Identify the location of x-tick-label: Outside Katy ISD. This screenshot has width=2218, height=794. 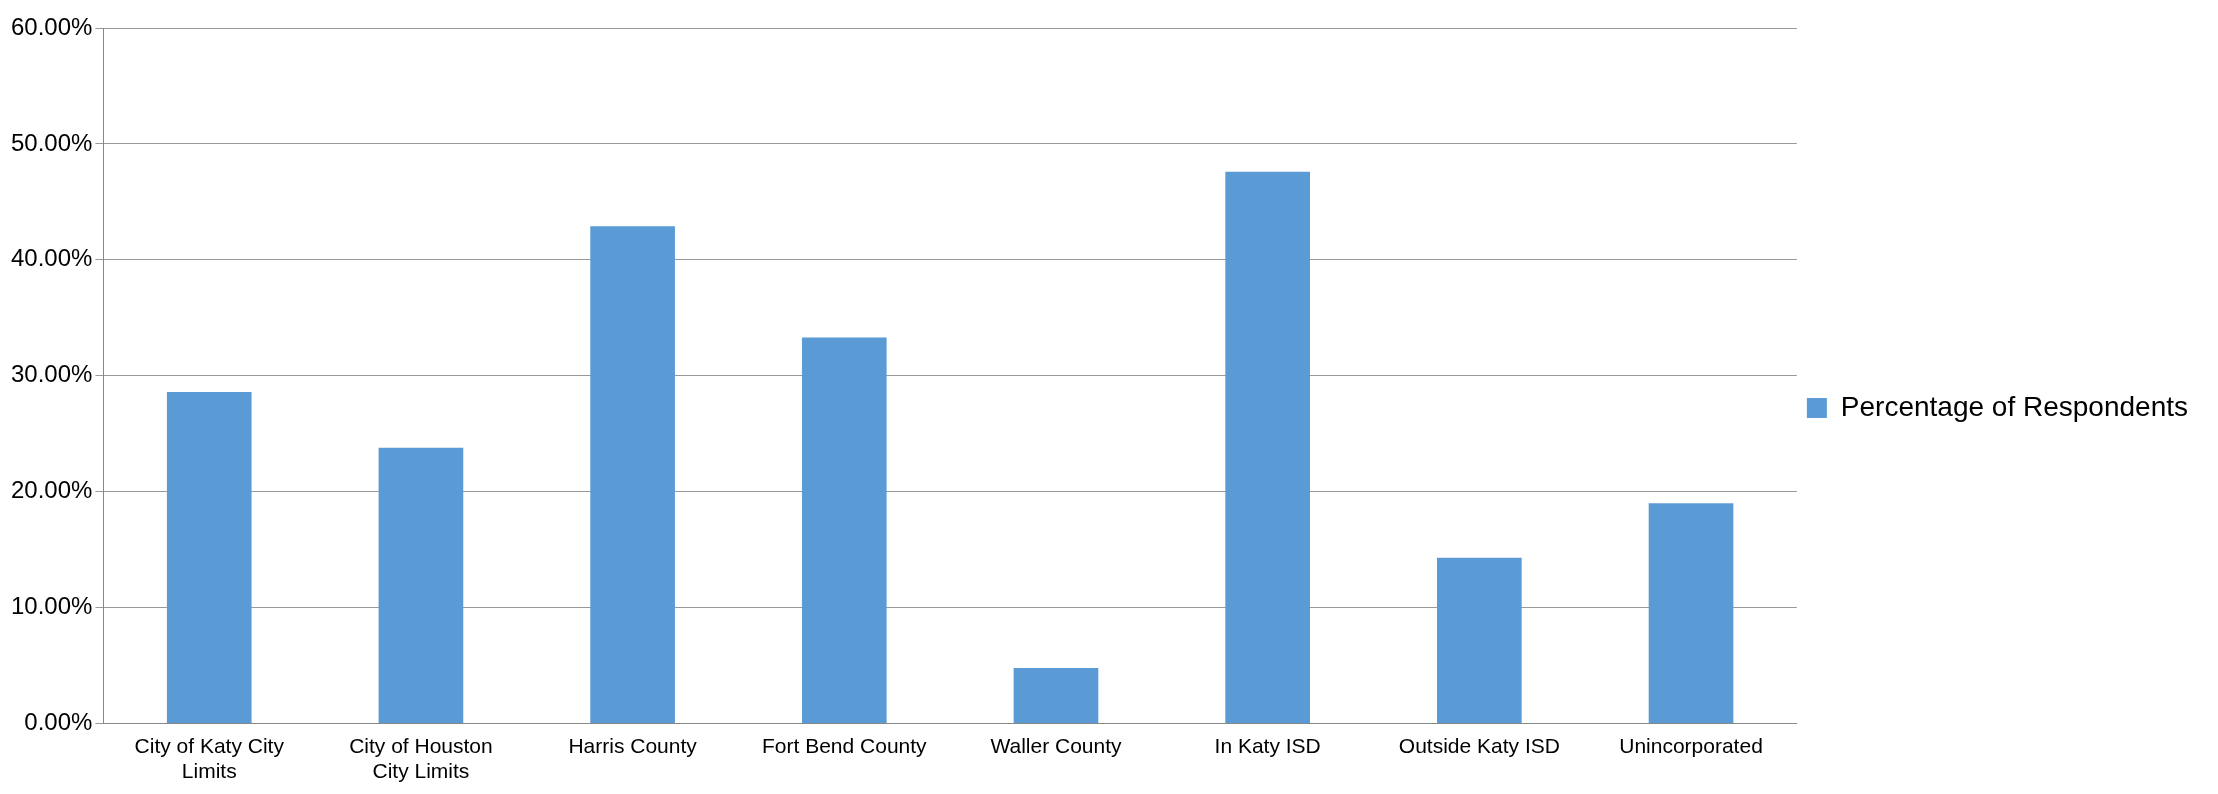
(1479, 745).